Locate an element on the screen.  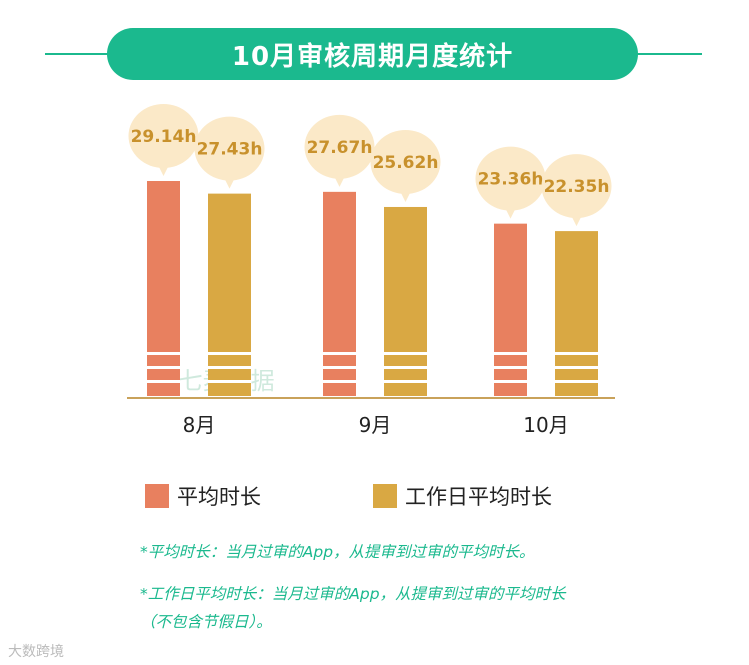
footer-logo: 大数跨境 is located at coordinates (36, 652).